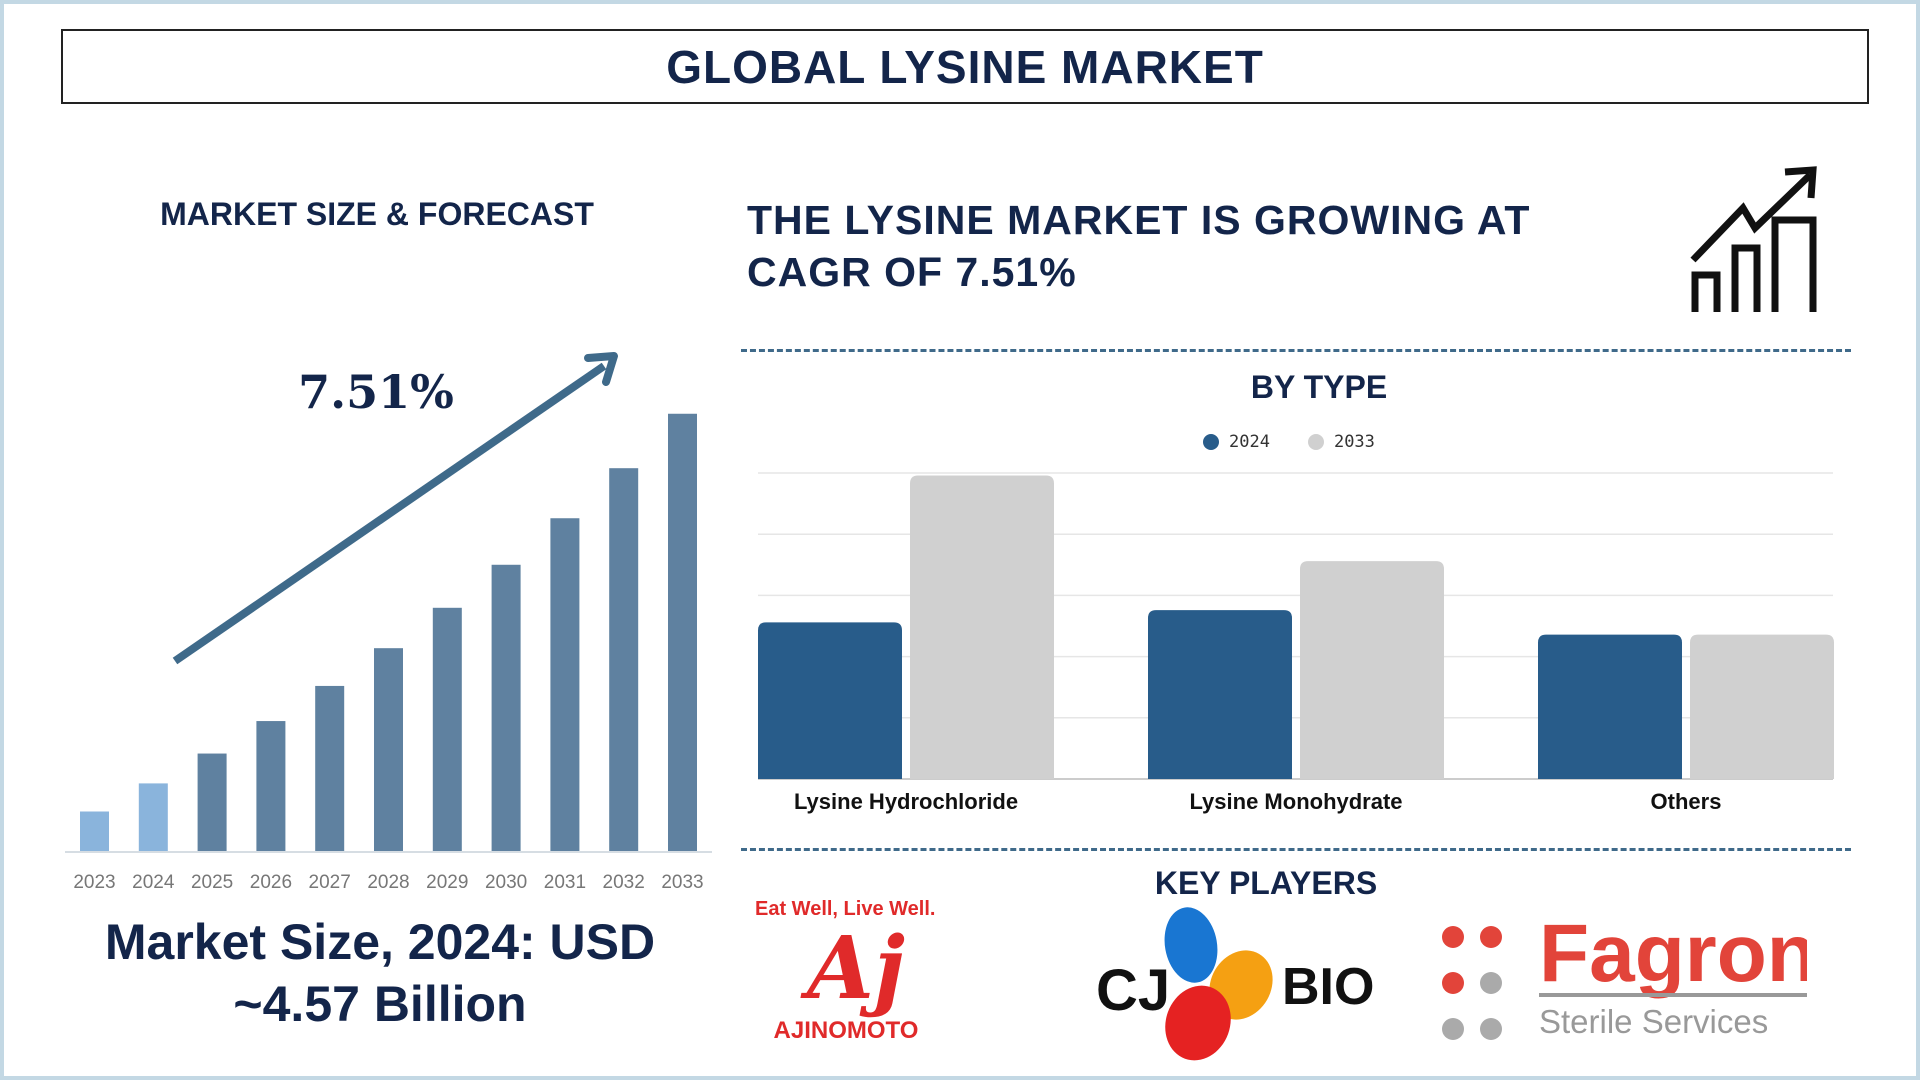 Image resolution: width=1920 pixels, height=1080 pixels. Describe the element at coordinates (846, 1030) in the screenshot. I see `ajinomoto-wordmark: AJINOMOTO` at that location.